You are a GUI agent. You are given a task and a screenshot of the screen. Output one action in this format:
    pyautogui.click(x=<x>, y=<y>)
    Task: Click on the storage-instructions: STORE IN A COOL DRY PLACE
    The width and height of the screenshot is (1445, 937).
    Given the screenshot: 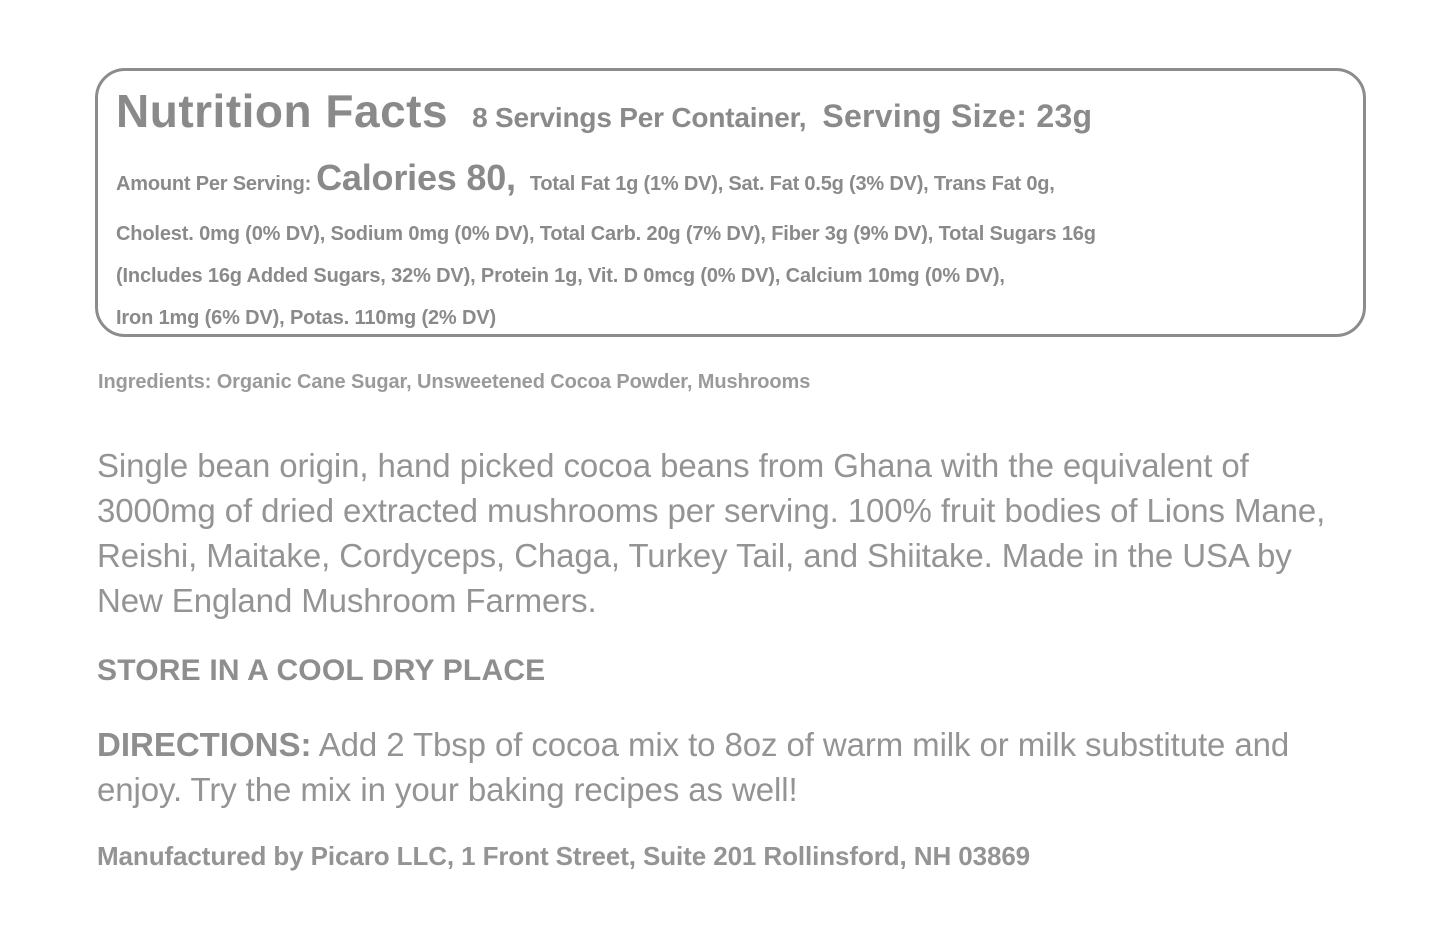 What is the action you would take?
    pyautogui.click(x=321, y=670)
    